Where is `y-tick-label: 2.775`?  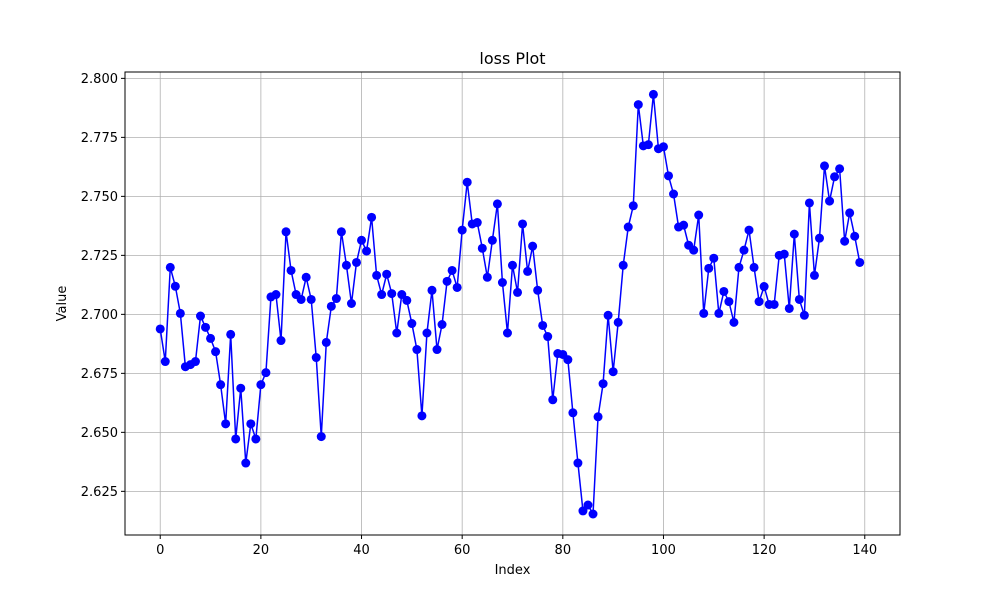 y-tick-label: 2.775 is located at coordinates (99, 138).